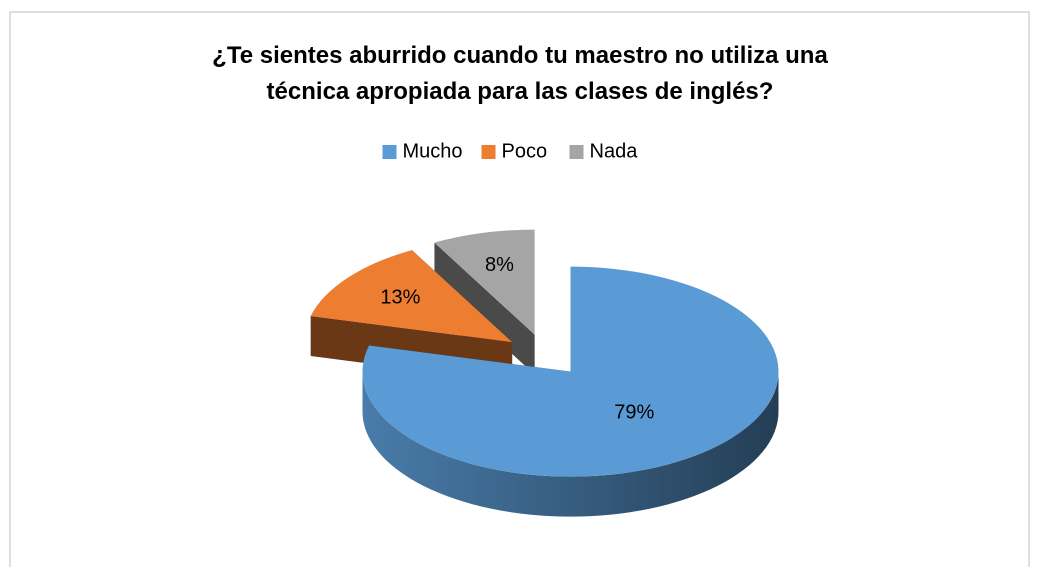 The height and width of the screenshot is (567, 1039). Describe the element at coordinates (614, 151) in the screenshot. I see `legend-label: Nada` at that location.